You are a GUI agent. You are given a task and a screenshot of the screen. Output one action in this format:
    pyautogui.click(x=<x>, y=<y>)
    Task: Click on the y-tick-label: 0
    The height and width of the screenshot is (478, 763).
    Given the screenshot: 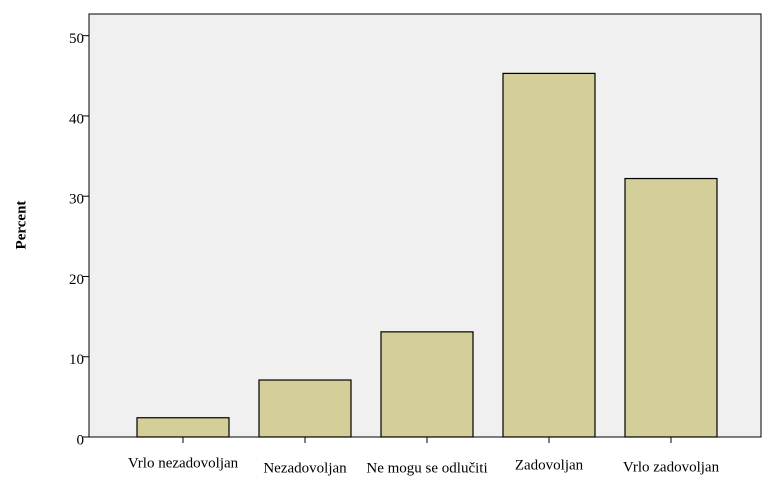 What is the action you would take?
    pyautogui.click(x=81, y=440)
    